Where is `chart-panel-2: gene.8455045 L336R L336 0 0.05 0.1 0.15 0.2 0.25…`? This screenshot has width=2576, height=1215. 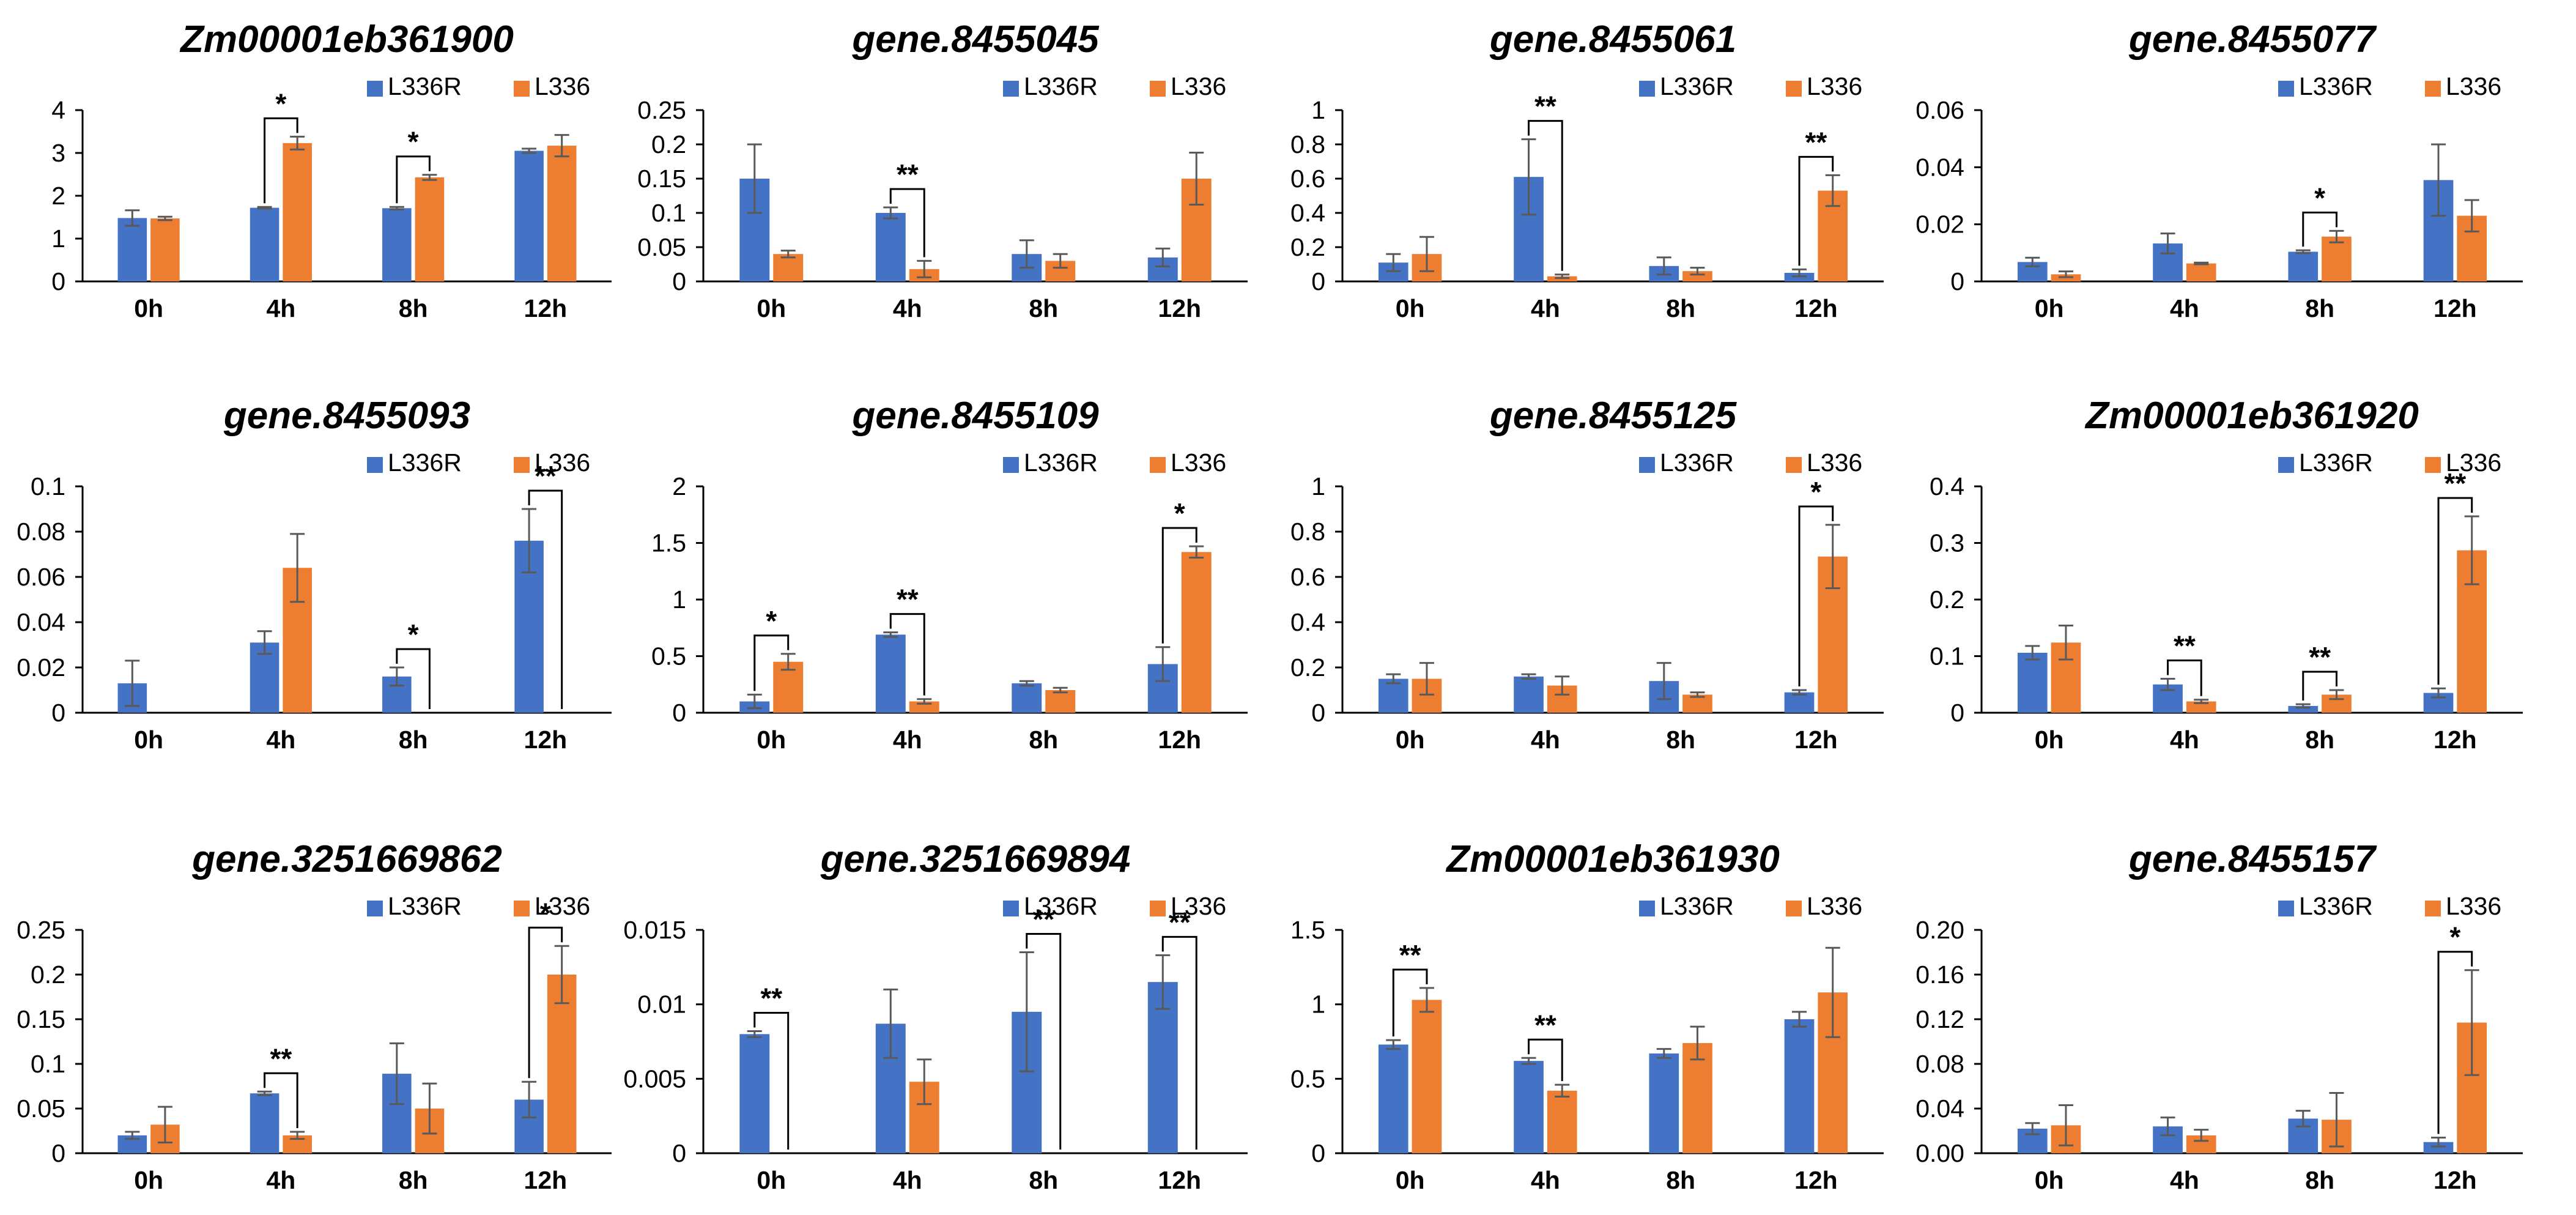 chart-panel-2: gene.8455045 L336R L336 0 0.05 0.1 0.15 0.2 0.25… is located at coordinates (942, 170).